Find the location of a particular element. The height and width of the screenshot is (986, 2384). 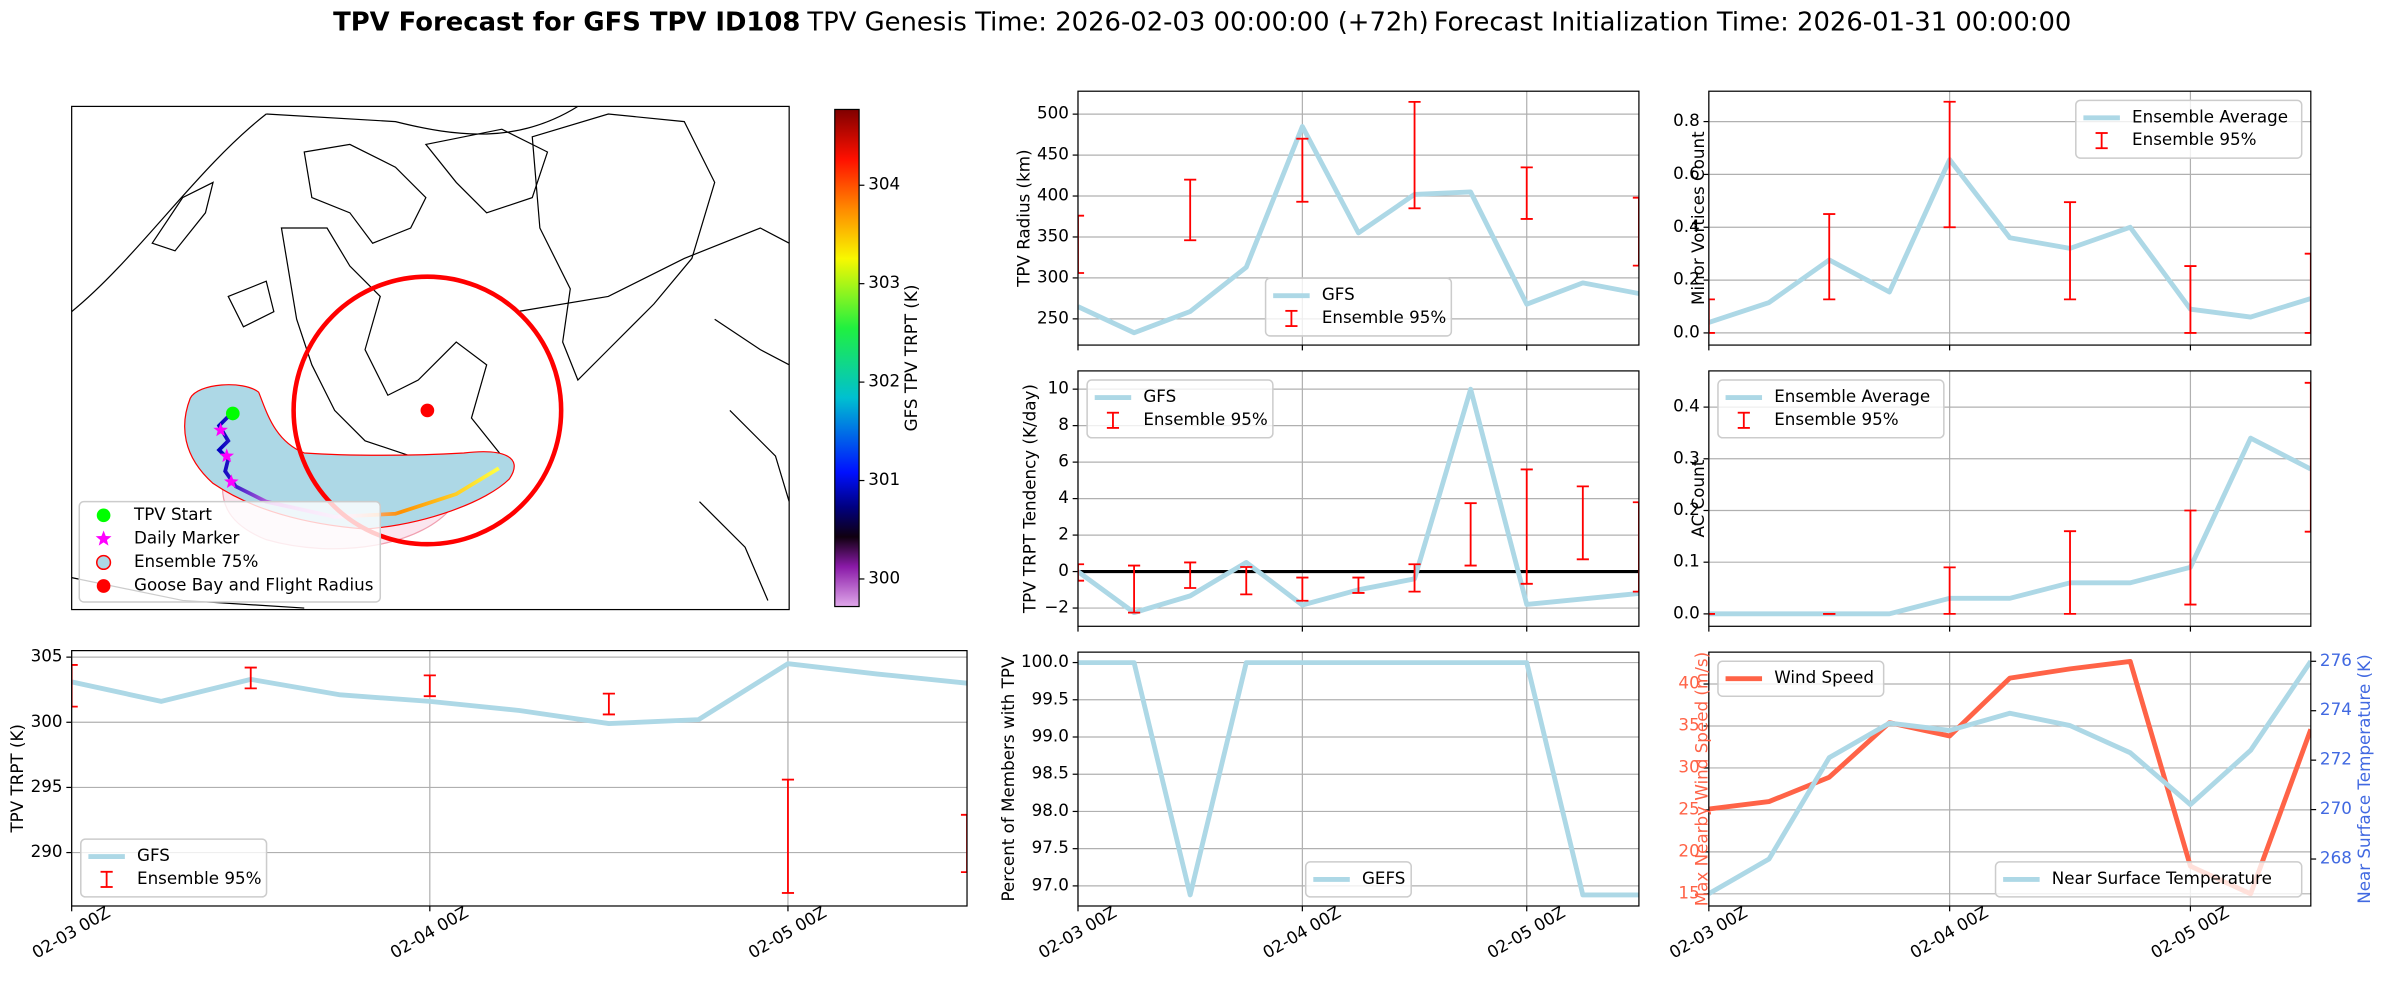

colorbar-tick-label: 302 is located at coordinates (884, 381).